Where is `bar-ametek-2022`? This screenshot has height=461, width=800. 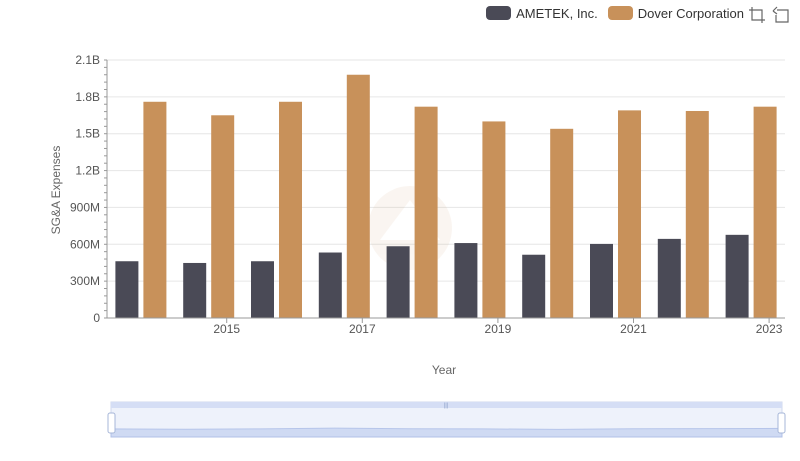 bar-ametek-2022 is located at coordinates (669, 278).